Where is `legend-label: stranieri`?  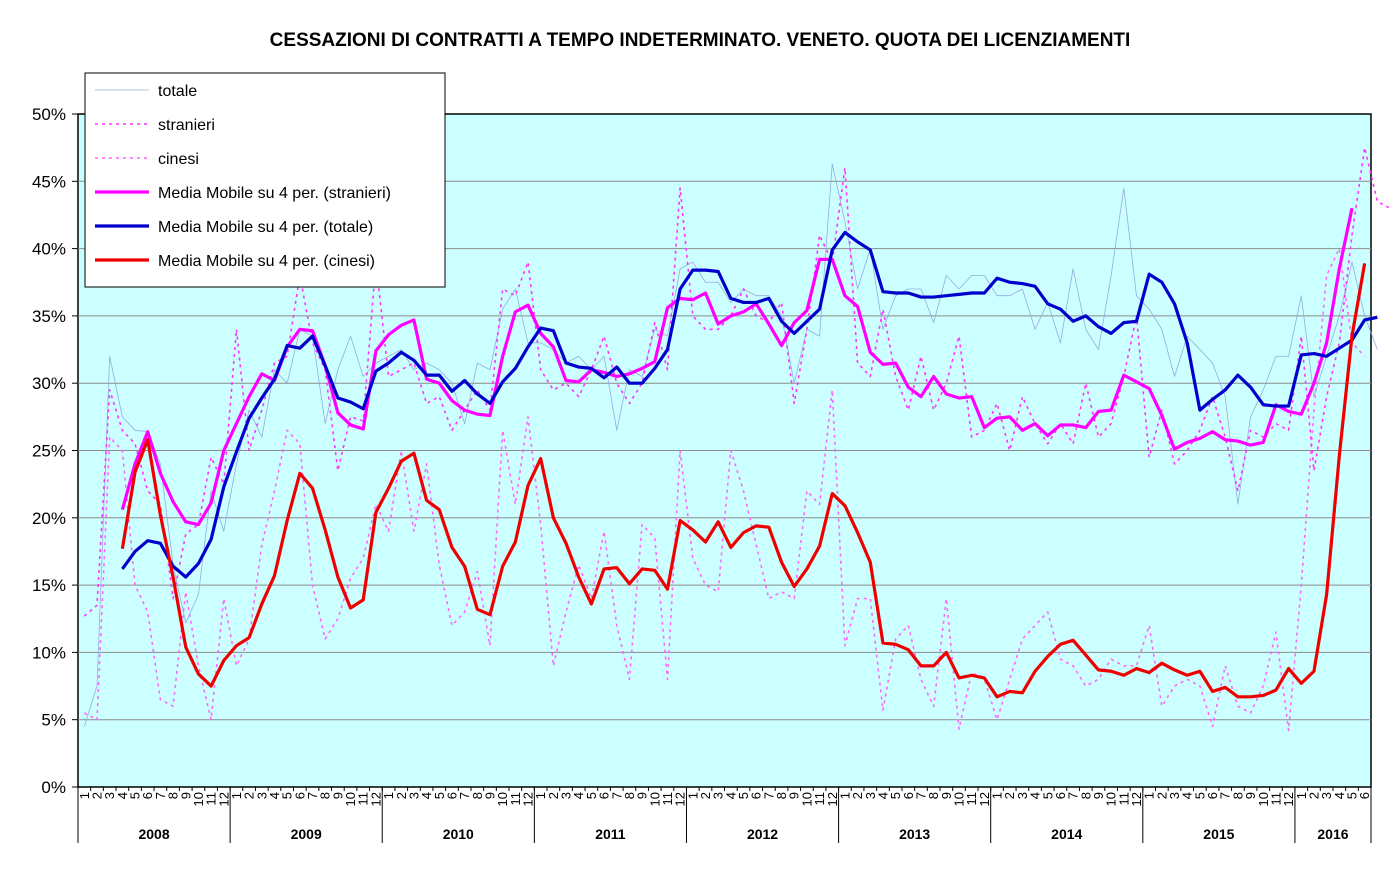
legend-label: stranieri is located at coordinates (186, 125).